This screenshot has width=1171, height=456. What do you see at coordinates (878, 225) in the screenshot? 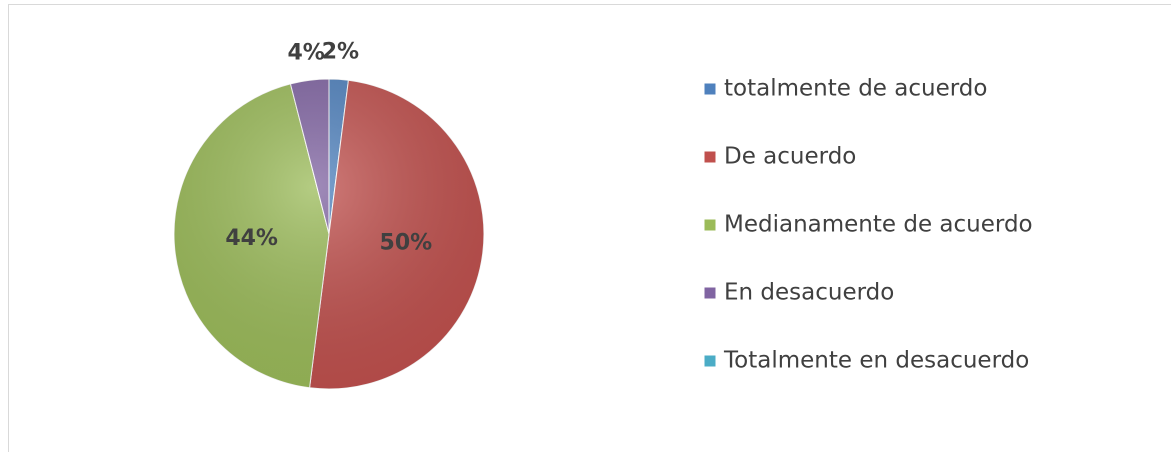
I see `legend-label: Medianamente de acuerdo` at bounding box center [878, 225].